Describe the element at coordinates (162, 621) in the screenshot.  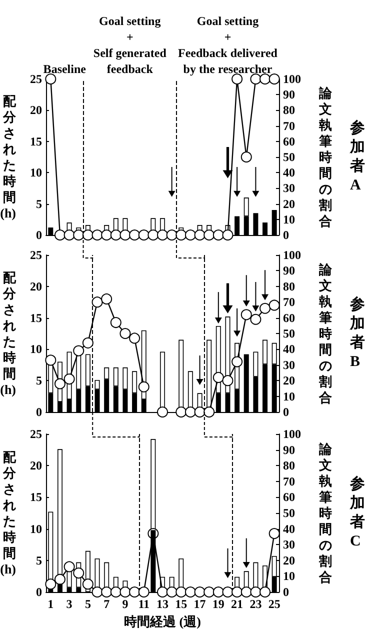
I see `x-axis-title: 時間経過 (週)` at that location.